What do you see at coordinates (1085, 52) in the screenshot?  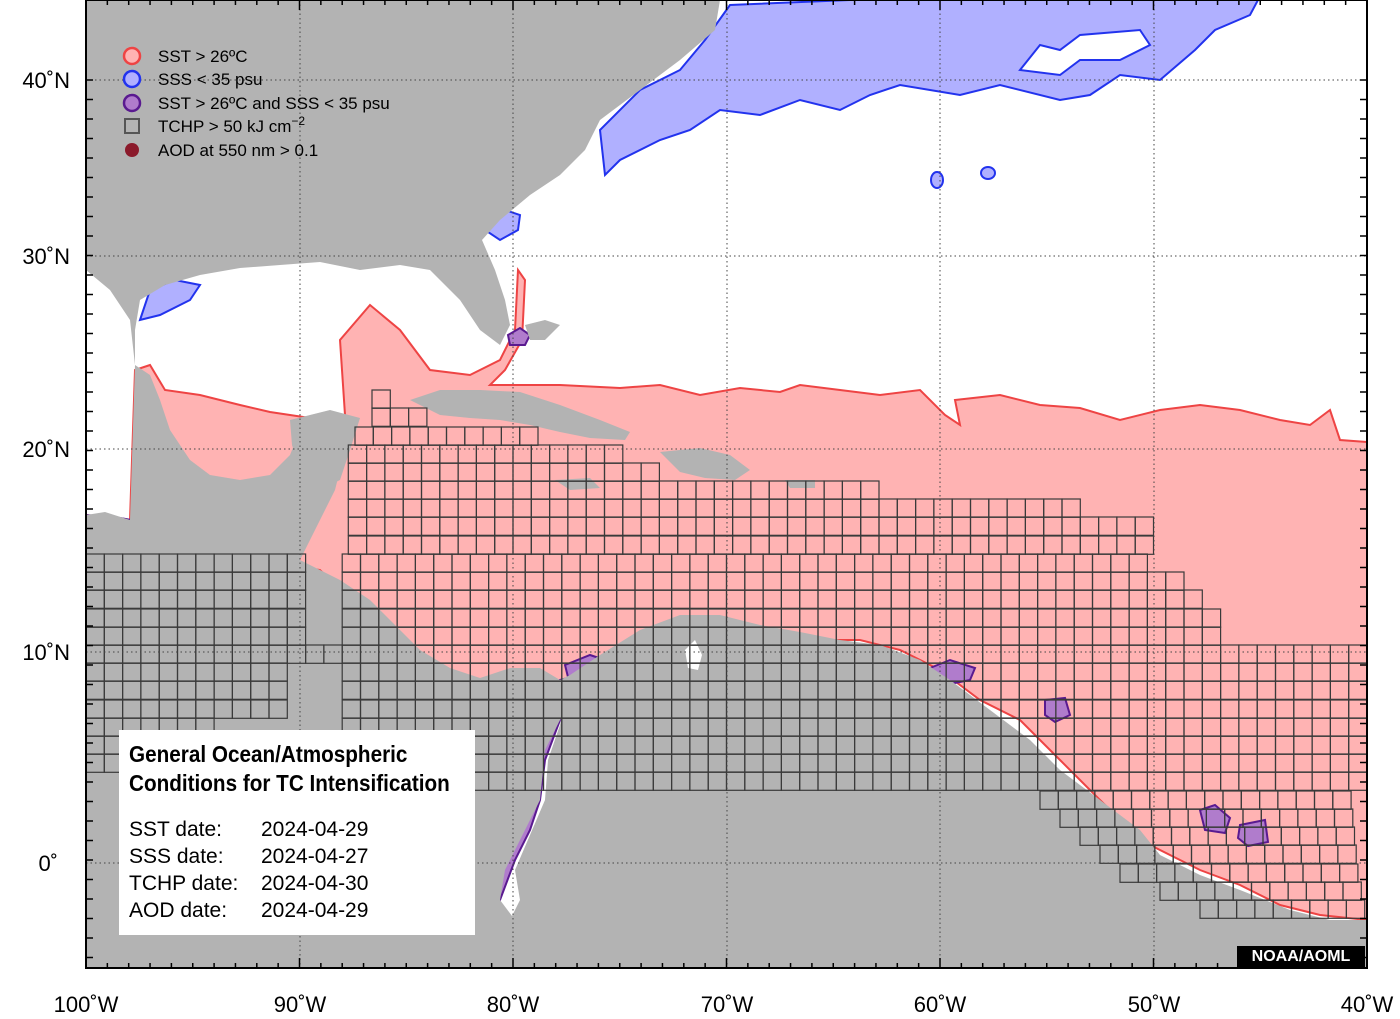 I see `sss-region-hole` at bounding box center [1085, 52].